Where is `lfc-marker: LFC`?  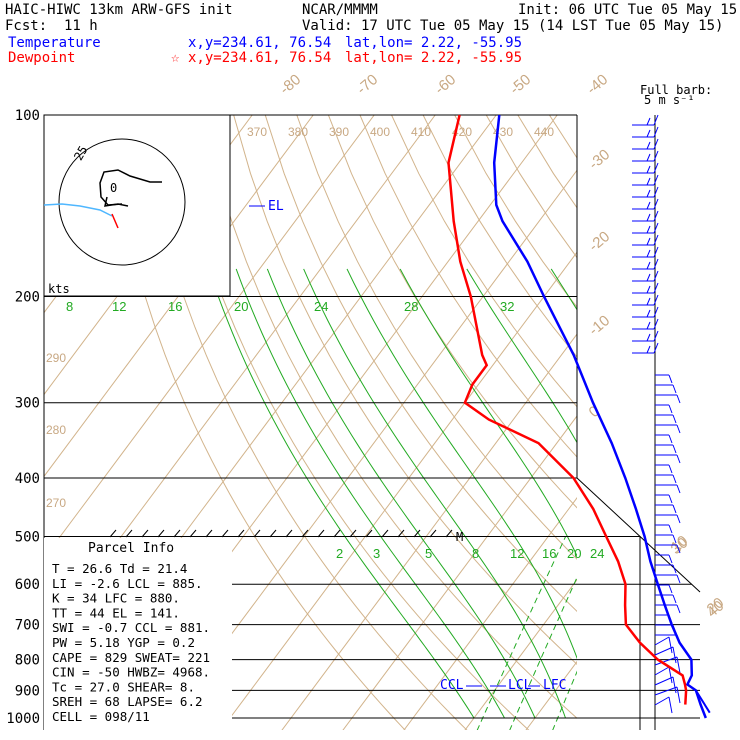 lfc-marker: LFC is located at coordinates (554, 685).